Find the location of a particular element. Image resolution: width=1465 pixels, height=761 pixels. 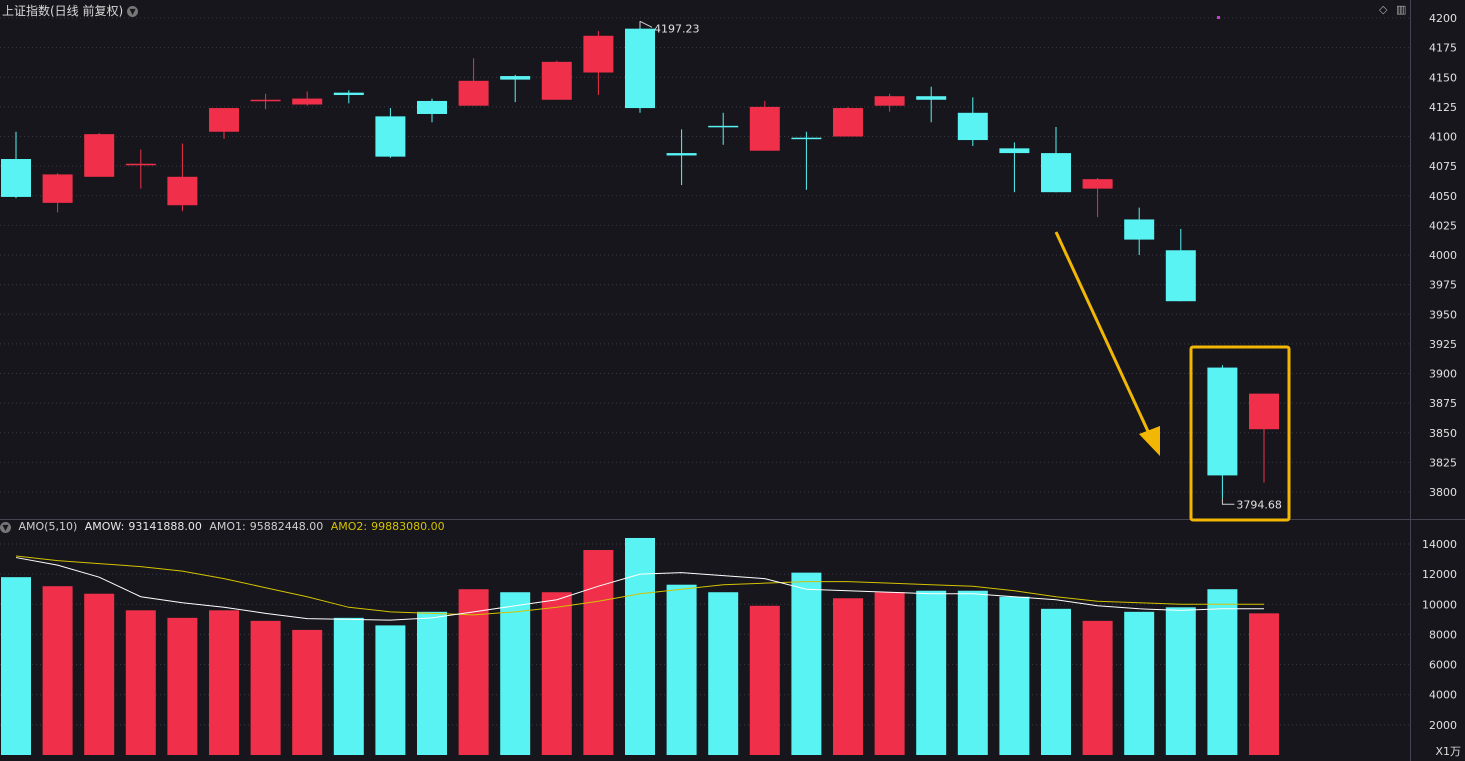

trend-arrow-line is located at coordinates (1104, 336).